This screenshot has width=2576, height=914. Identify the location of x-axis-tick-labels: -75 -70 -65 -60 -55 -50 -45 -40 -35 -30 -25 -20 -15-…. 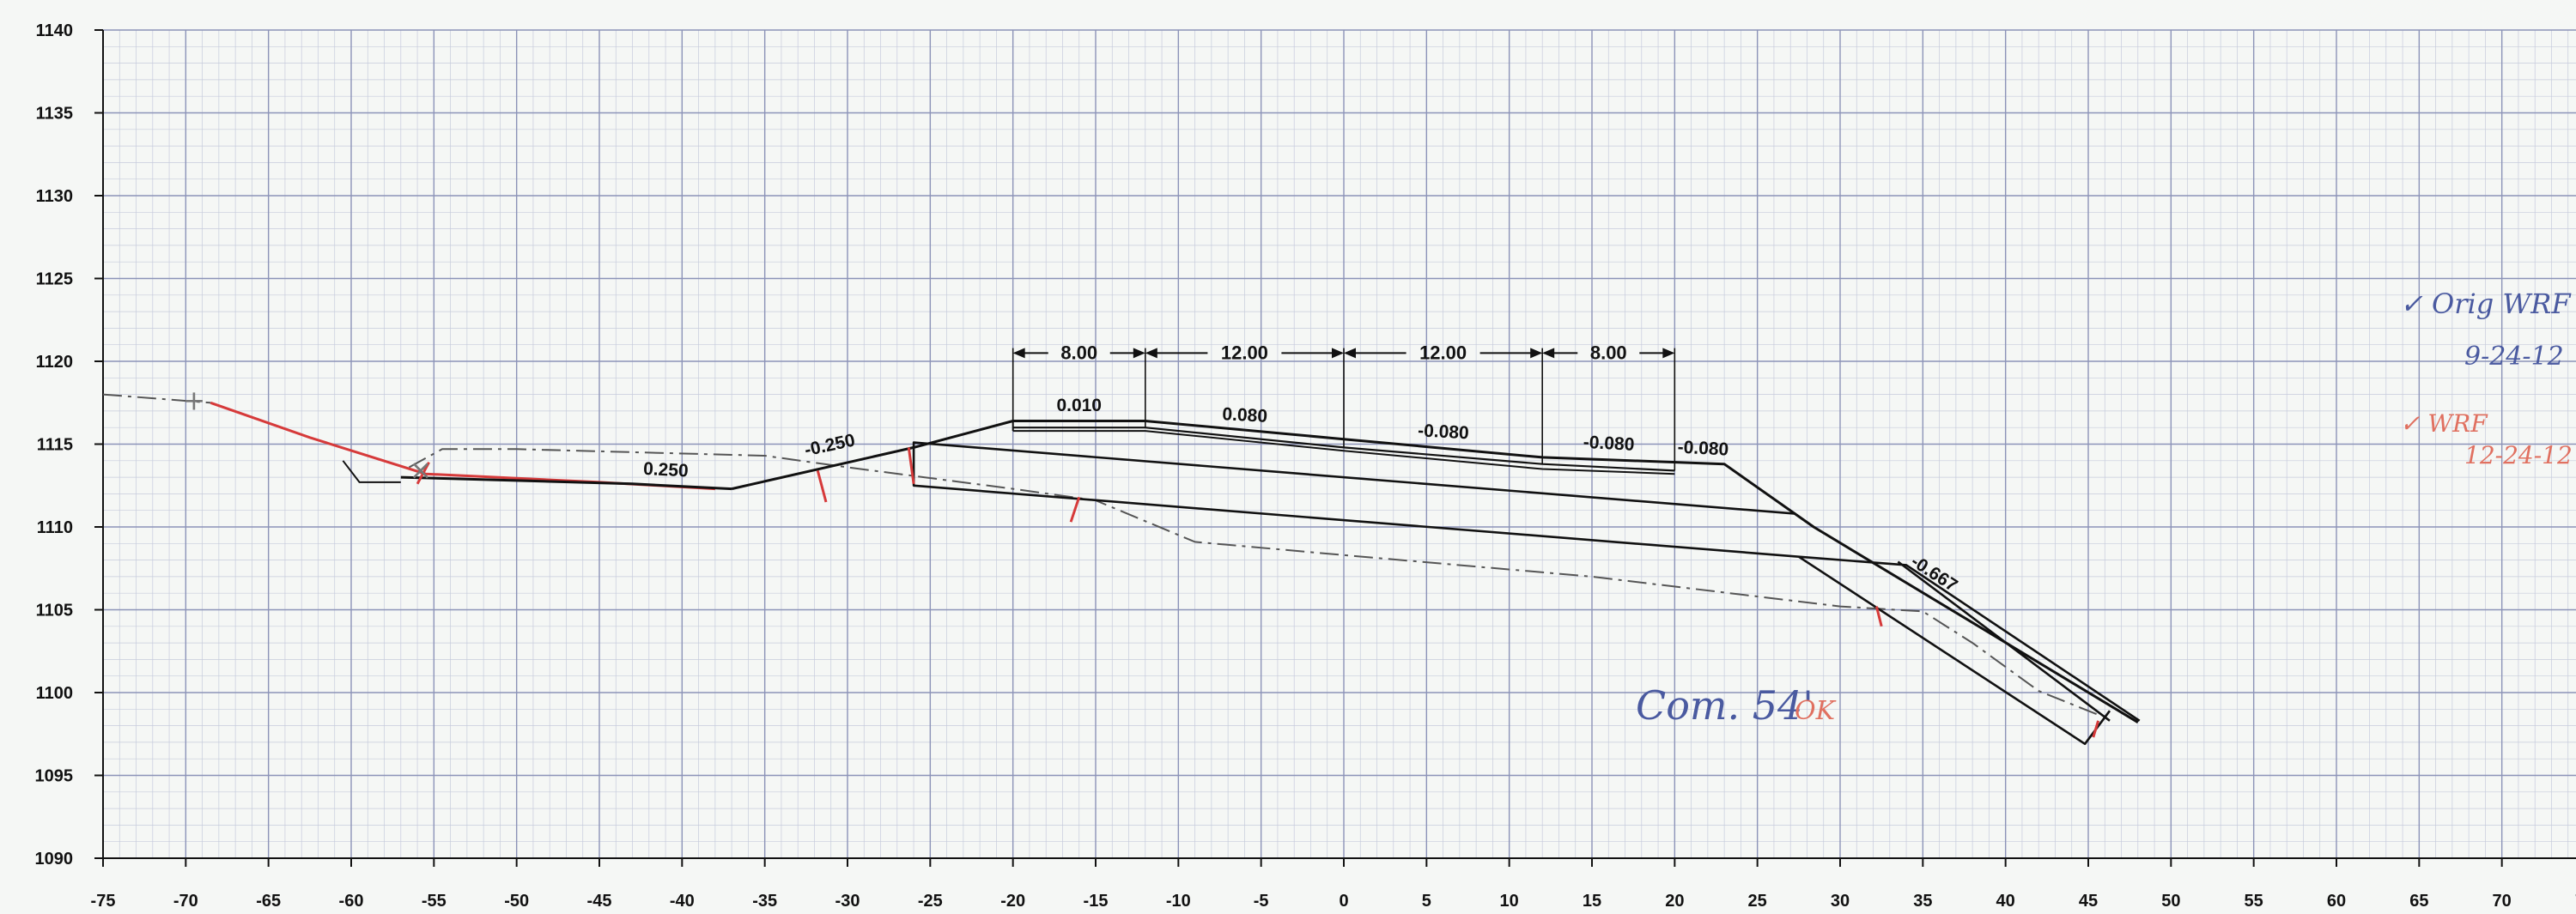
(1334, 901).